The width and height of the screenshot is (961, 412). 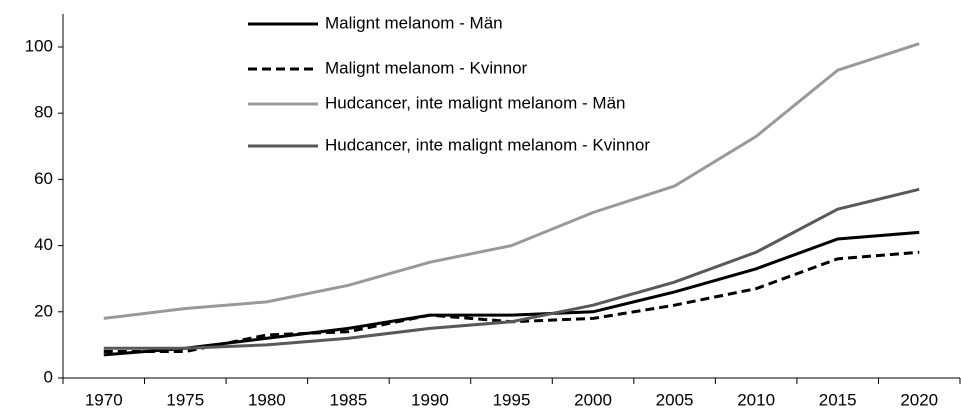 I want to click on y-tick-label: 60, so click(x=43, y=178).